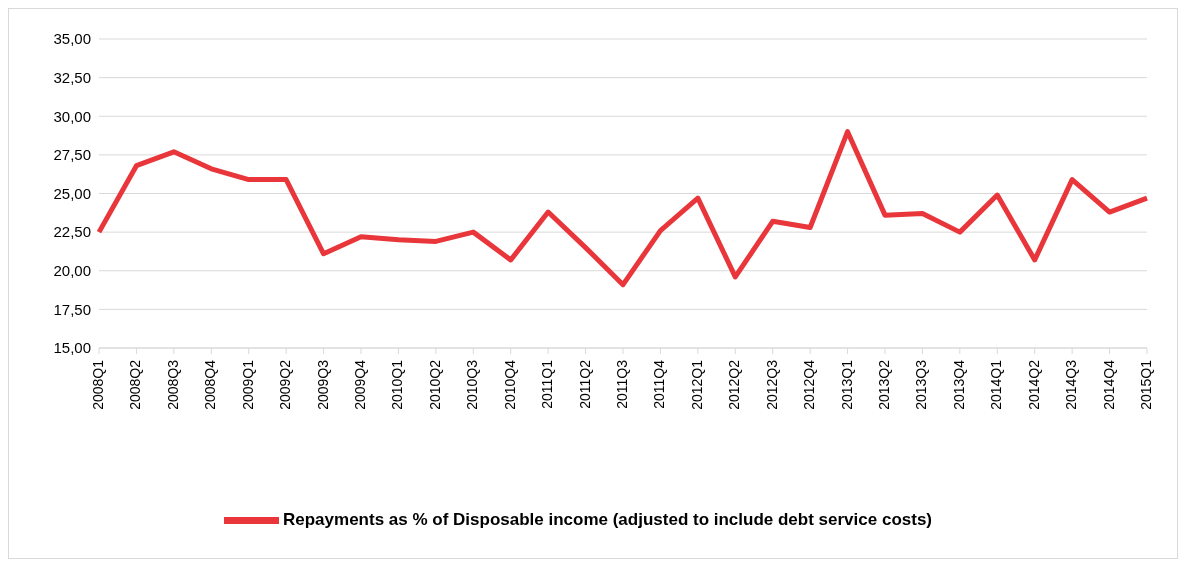  What do you see at coordinates (621, 384) in the screenshot?
I see `x-tick-label: 2011Q3` at bounding box center [621, 384].